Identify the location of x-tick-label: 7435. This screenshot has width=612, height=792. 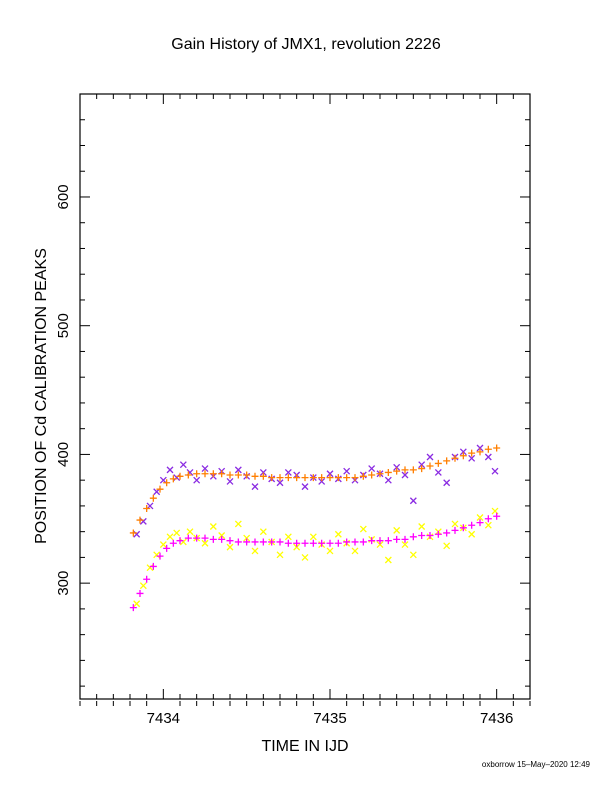
(329, 718).